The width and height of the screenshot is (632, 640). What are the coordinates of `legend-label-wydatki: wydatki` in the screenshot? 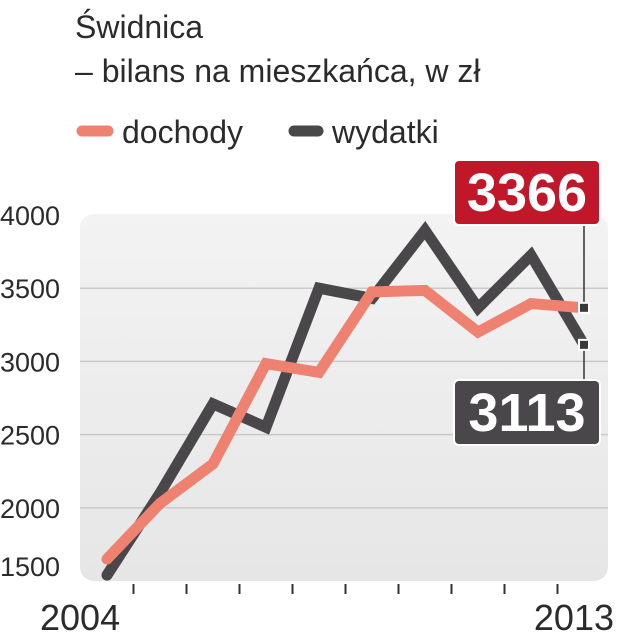 It's located at (385, 132).